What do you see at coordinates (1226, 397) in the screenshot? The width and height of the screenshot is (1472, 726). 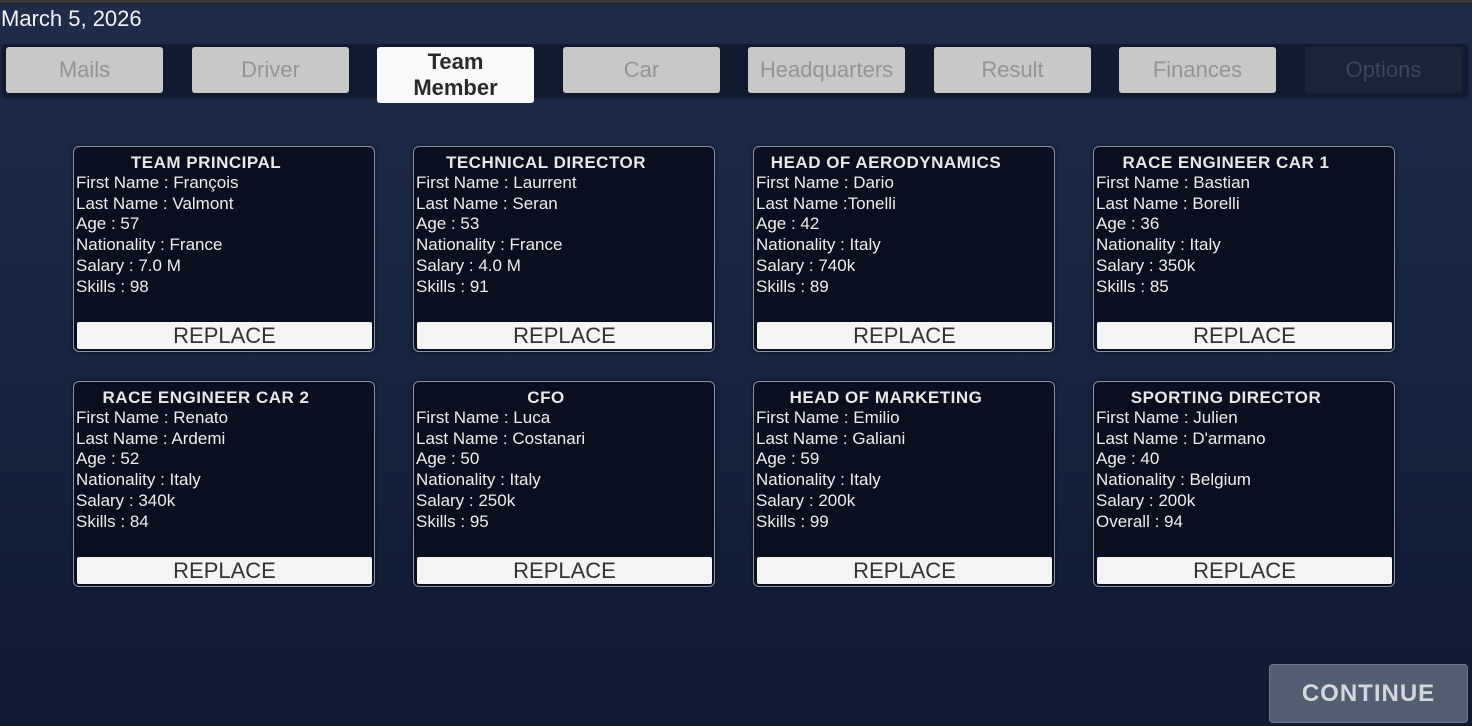 I see `card-title: SPORTING DIRECTOR` at bounding box center [1226, 397].